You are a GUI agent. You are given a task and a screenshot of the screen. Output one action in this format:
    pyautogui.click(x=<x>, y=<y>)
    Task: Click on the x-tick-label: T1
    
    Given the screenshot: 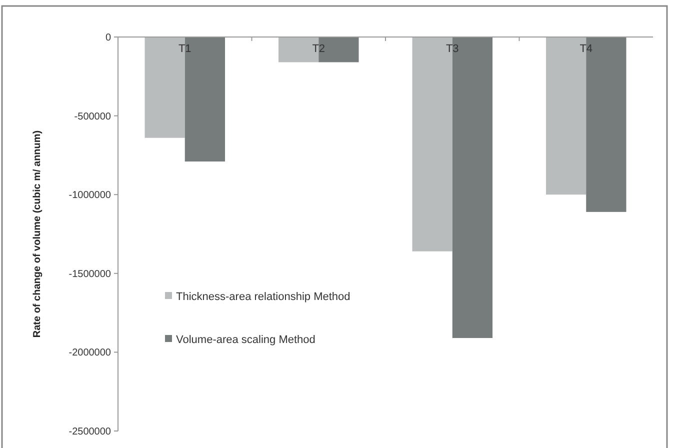 What is the action you would take?
    pyautogui.click(x=185, y=49)
    